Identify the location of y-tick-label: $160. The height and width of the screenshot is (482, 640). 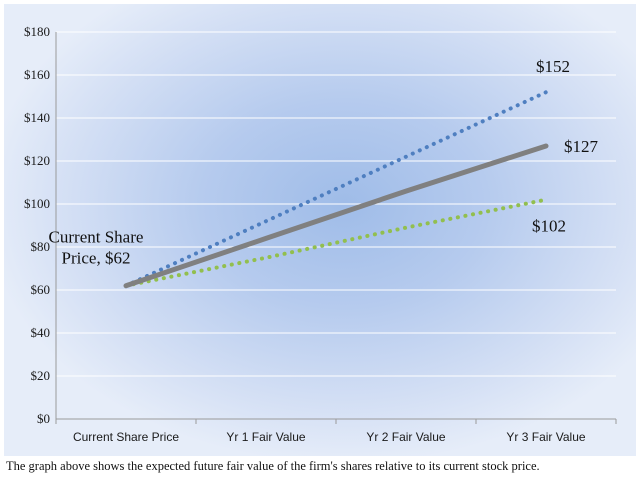
(37, 74).